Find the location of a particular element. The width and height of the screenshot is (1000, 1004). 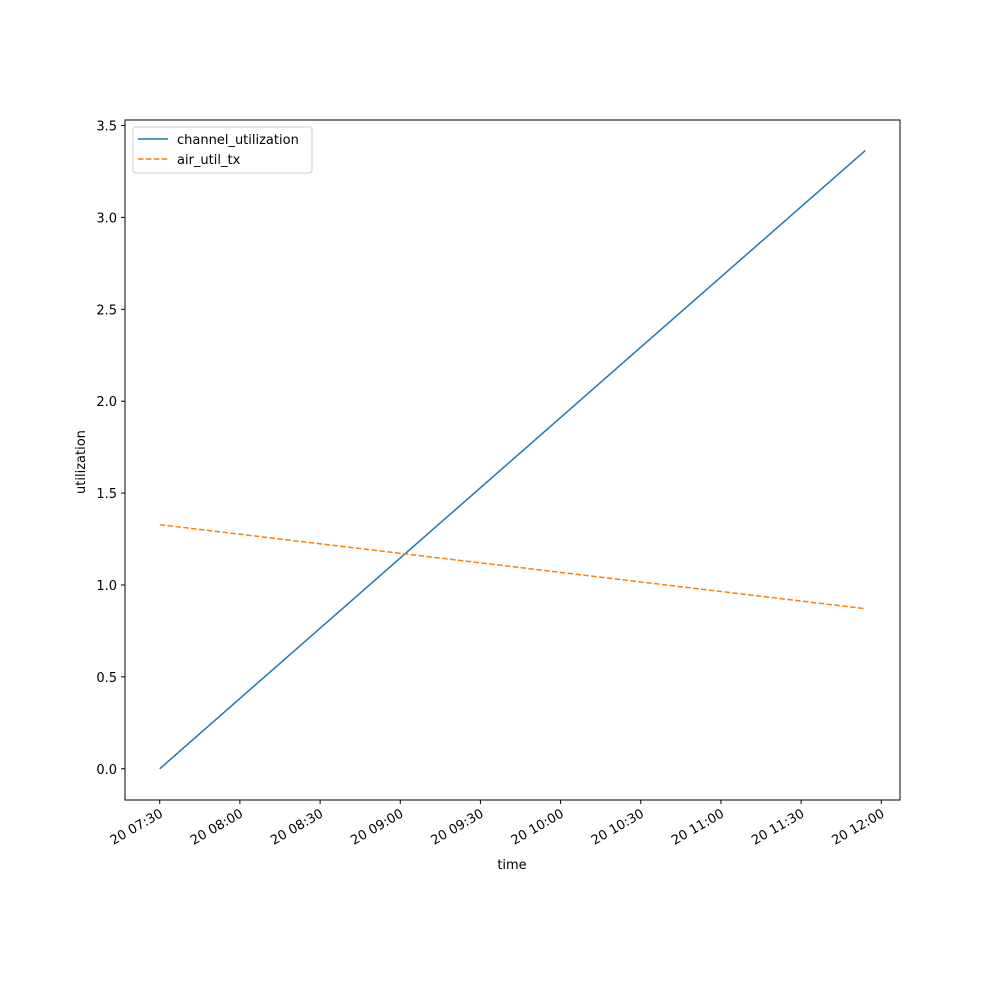

y-tick-label: 3.0 is located at coordinates (106, 218).